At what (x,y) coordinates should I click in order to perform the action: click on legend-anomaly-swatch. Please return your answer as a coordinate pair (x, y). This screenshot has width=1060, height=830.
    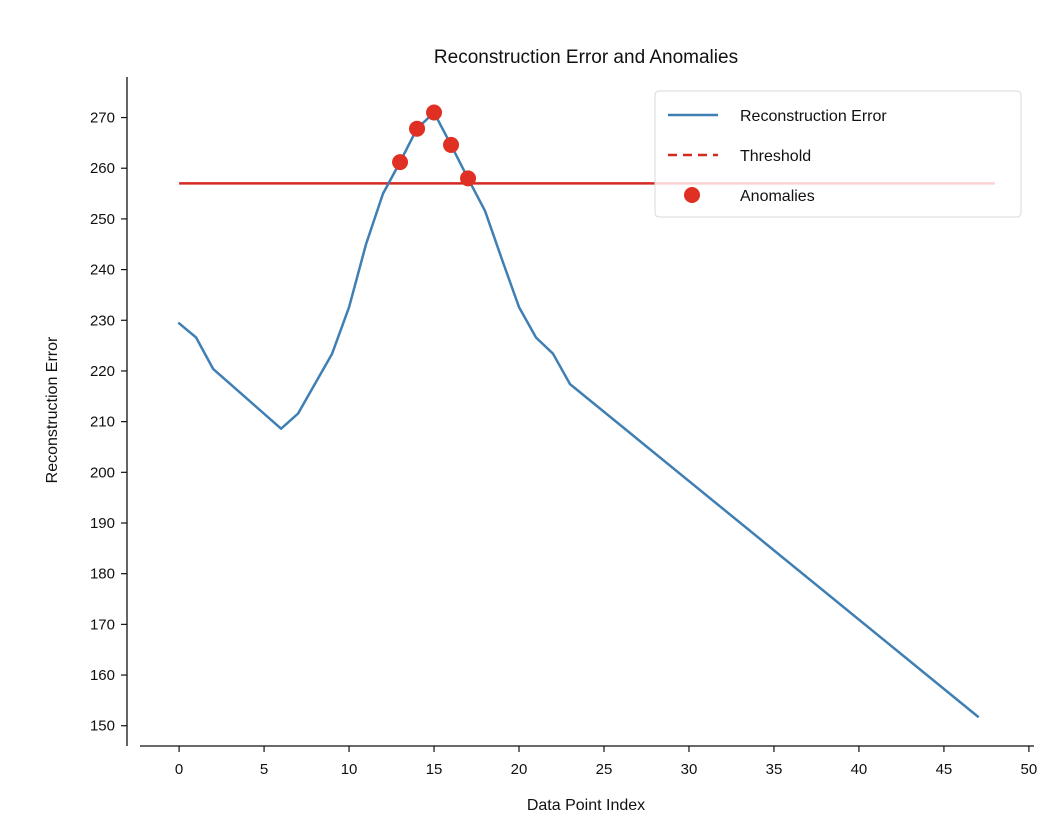
    Looking at the image, I should click on (692, 195).